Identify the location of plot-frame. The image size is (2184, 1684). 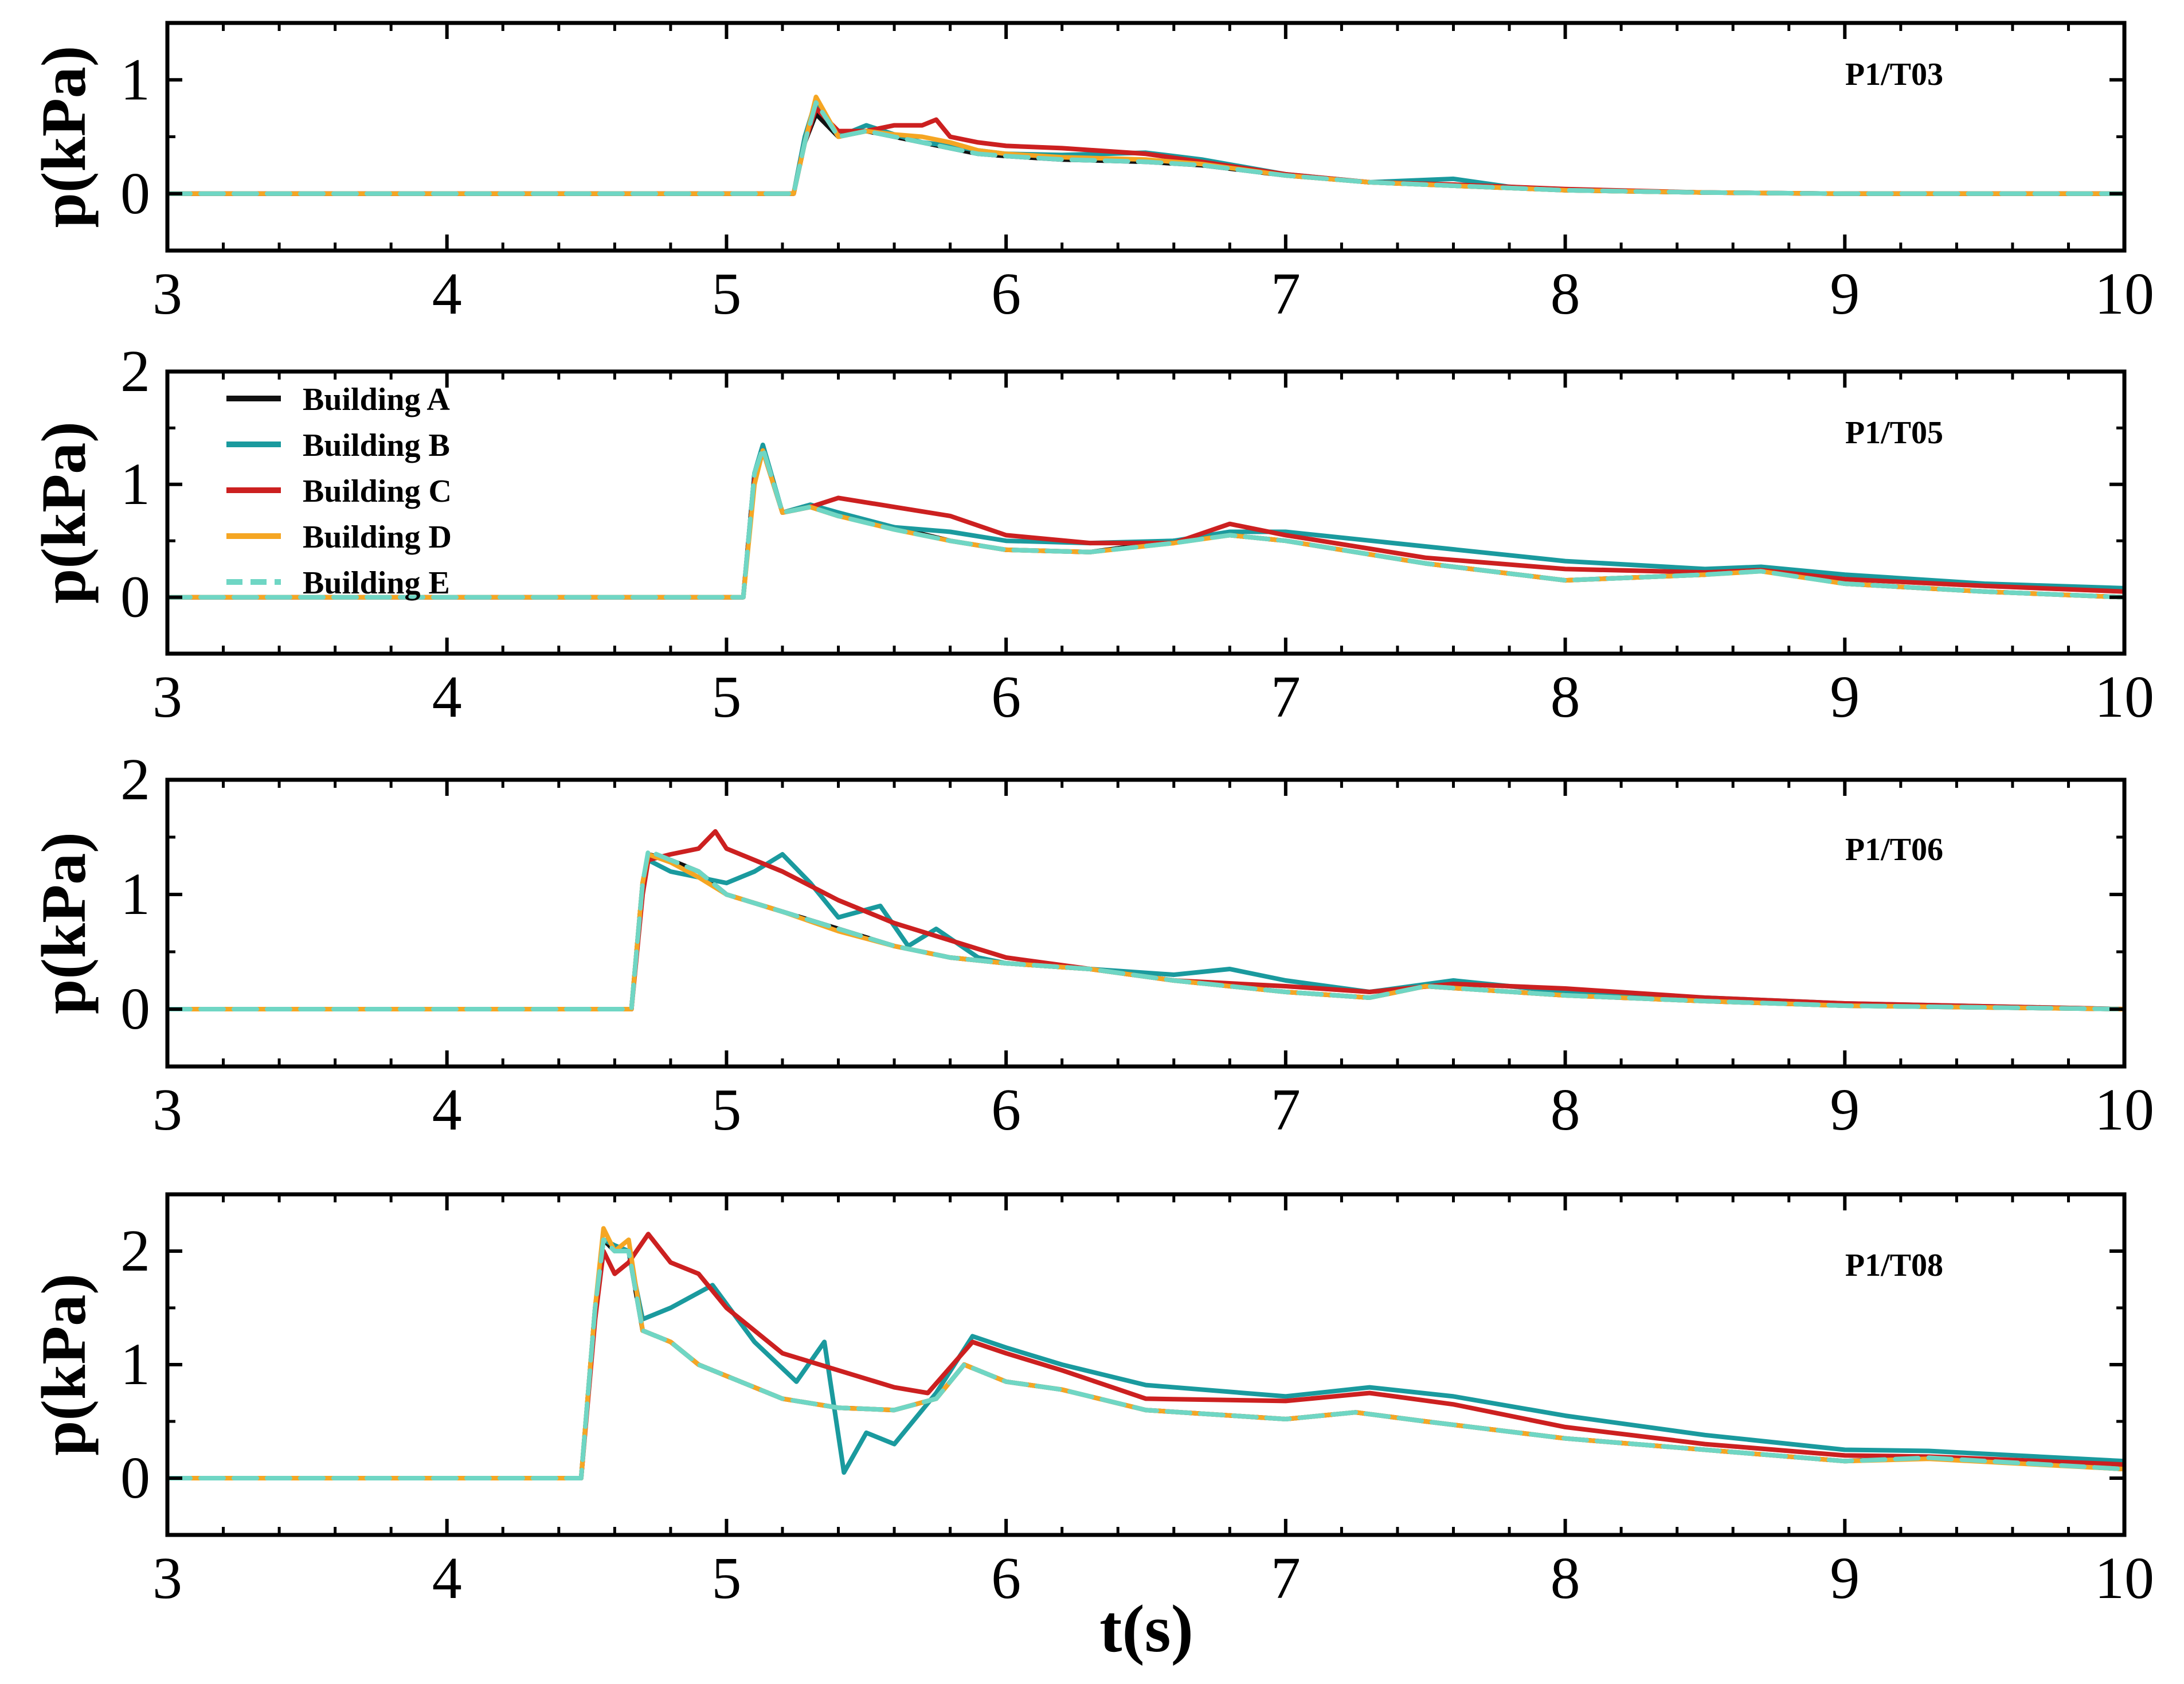
(1146, 137).